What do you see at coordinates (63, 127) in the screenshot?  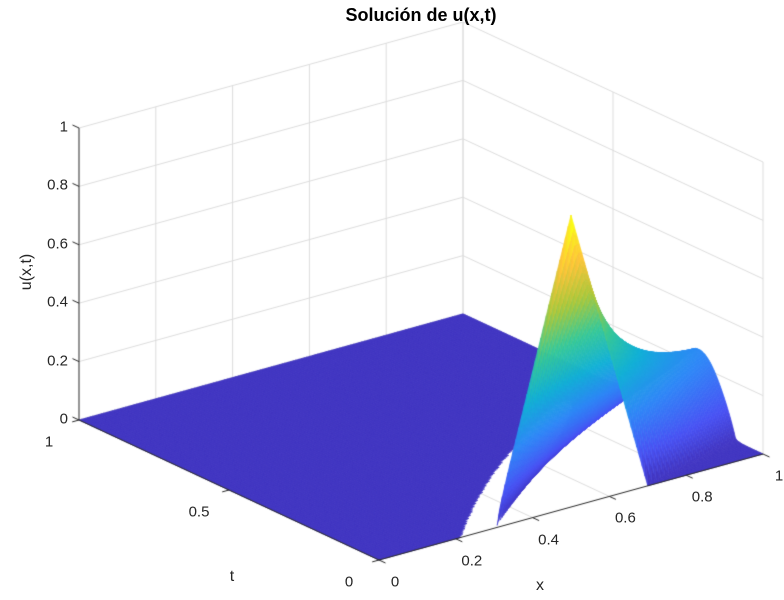 I see `z-tick-label: 1` at bounding box center [63, 127].